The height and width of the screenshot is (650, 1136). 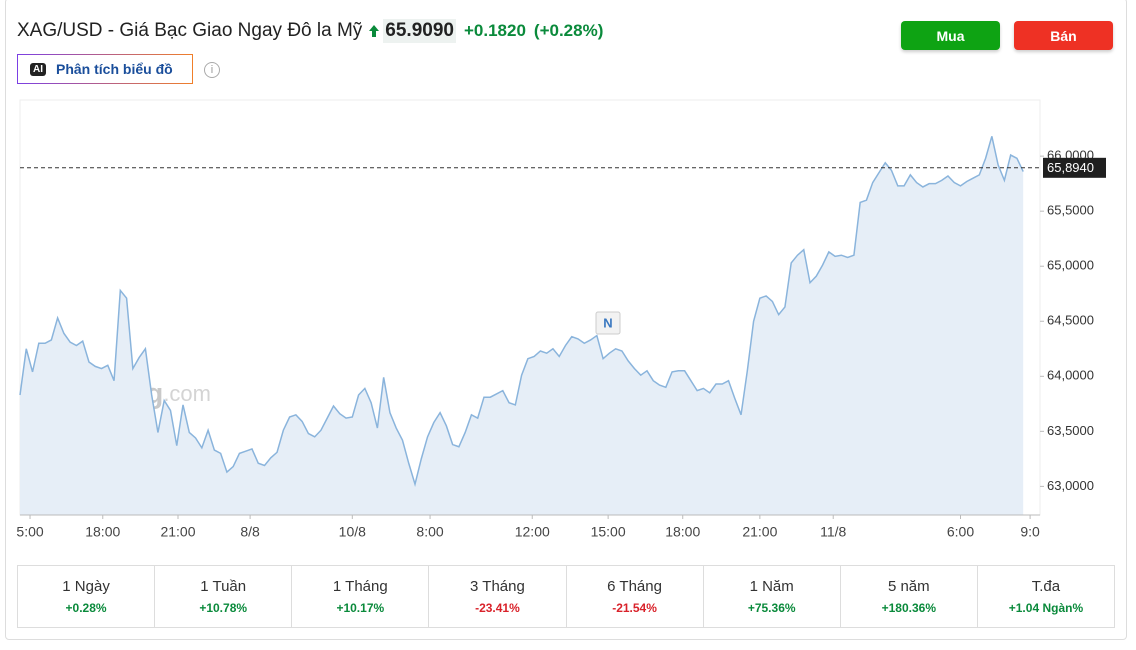 What do you see at coordinates (908, 586) in the screenshot?
I see `period: 5 năm` at bounding box center [908, 586].